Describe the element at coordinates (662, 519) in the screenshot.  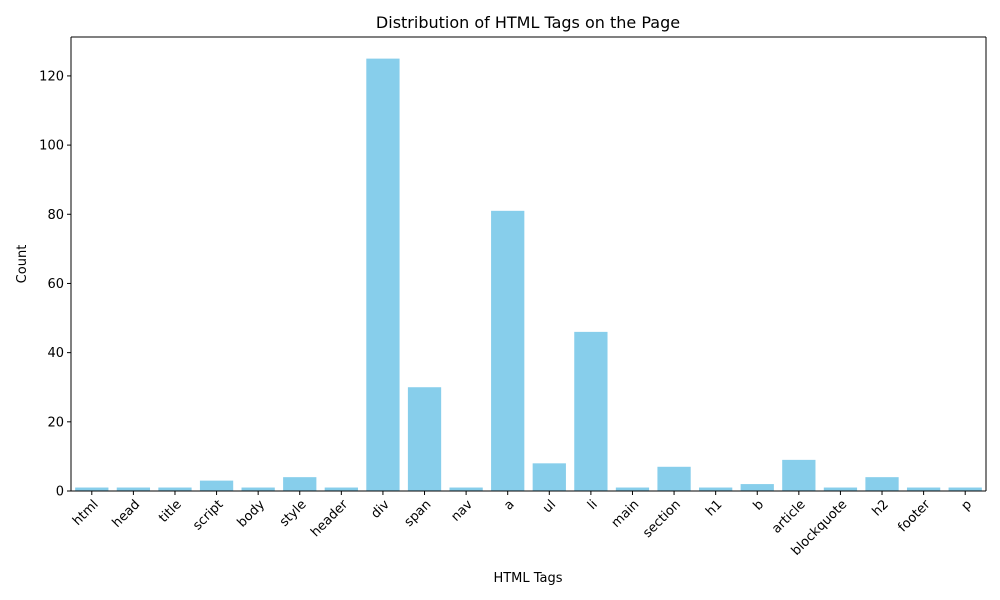
I see `x-tick-label-section: section` at that location.